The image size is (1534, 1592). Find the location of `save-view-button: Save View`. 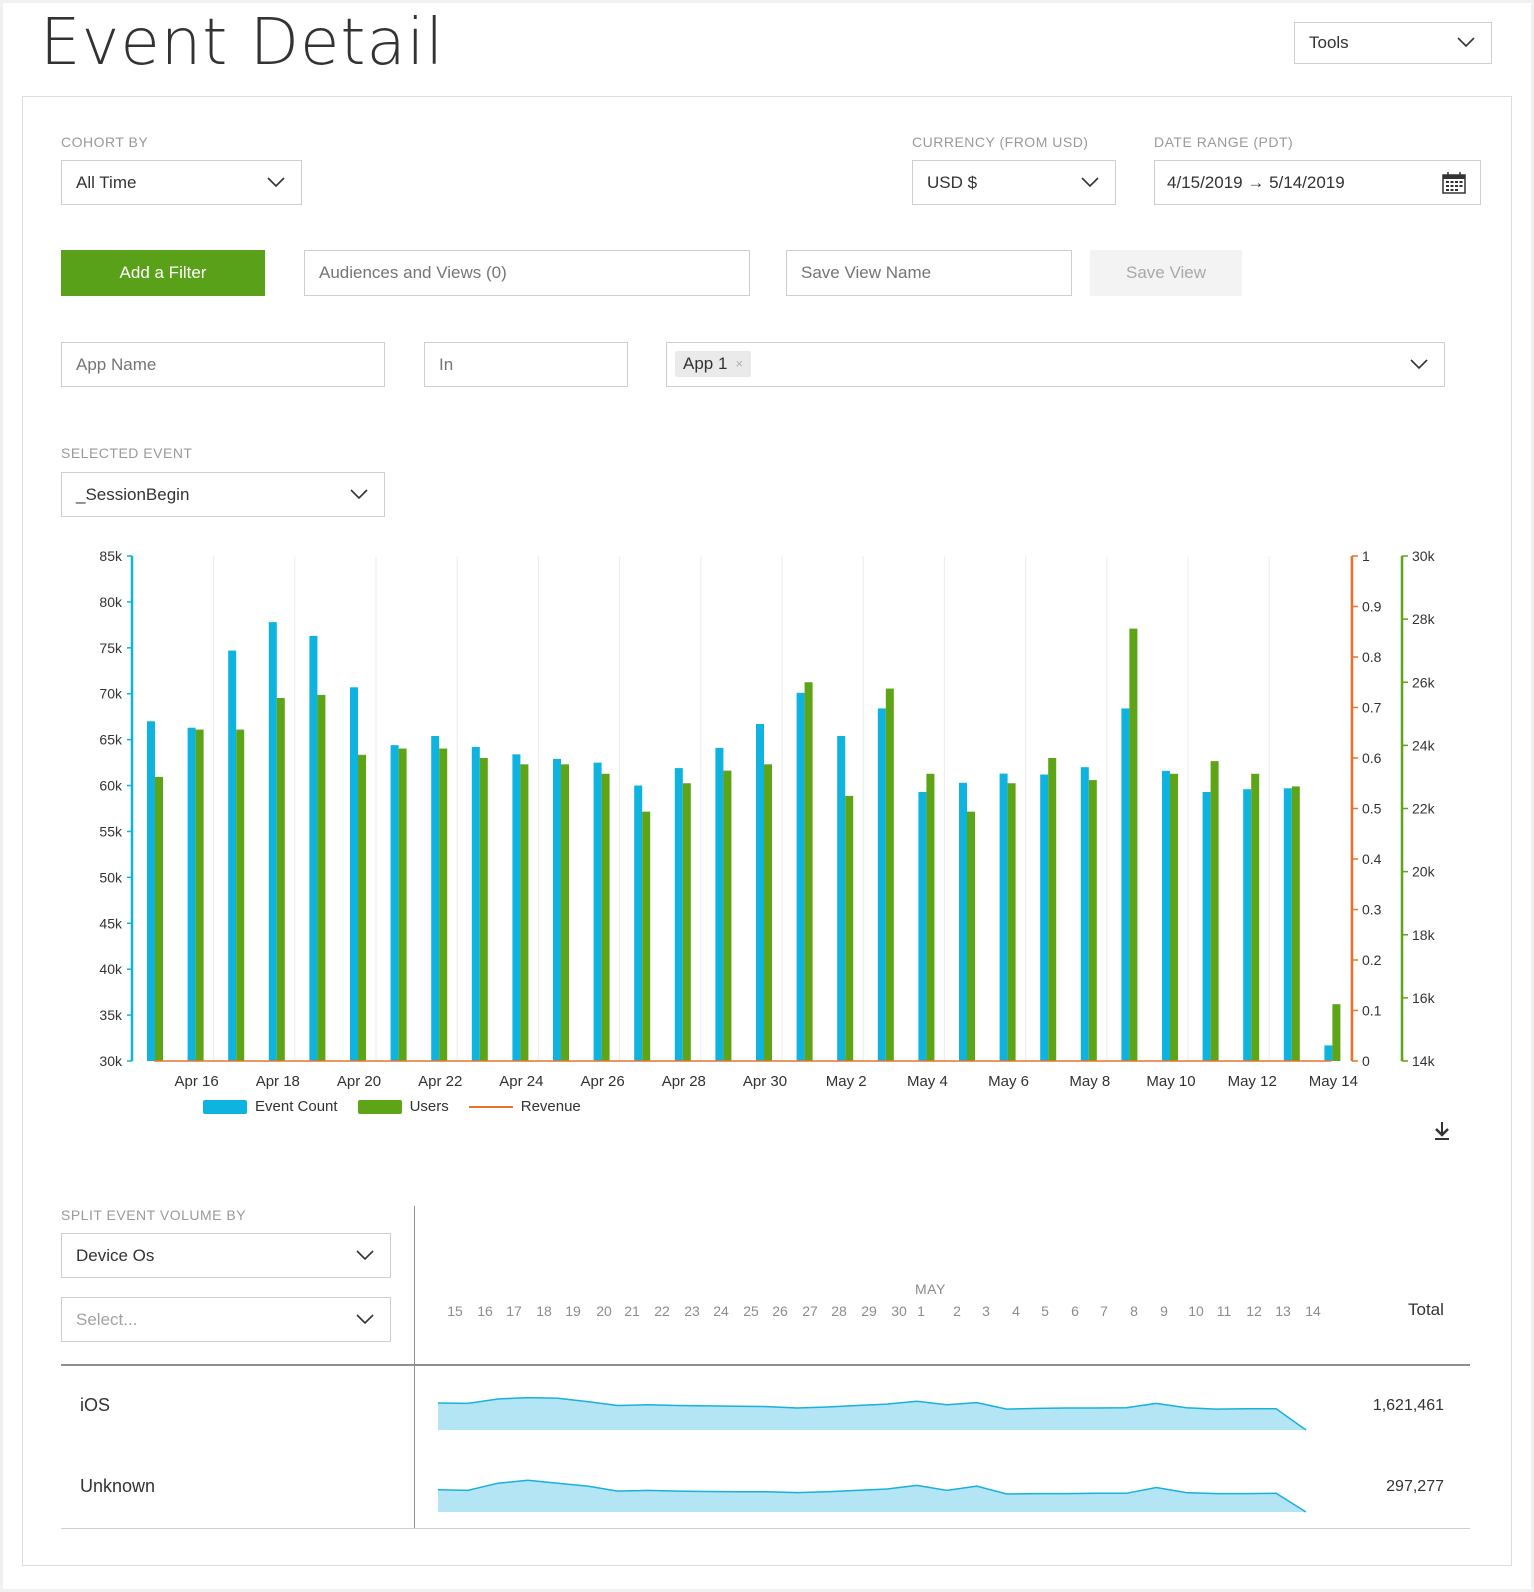

save-view-button: Save View is located at coordinates (1166, 273).